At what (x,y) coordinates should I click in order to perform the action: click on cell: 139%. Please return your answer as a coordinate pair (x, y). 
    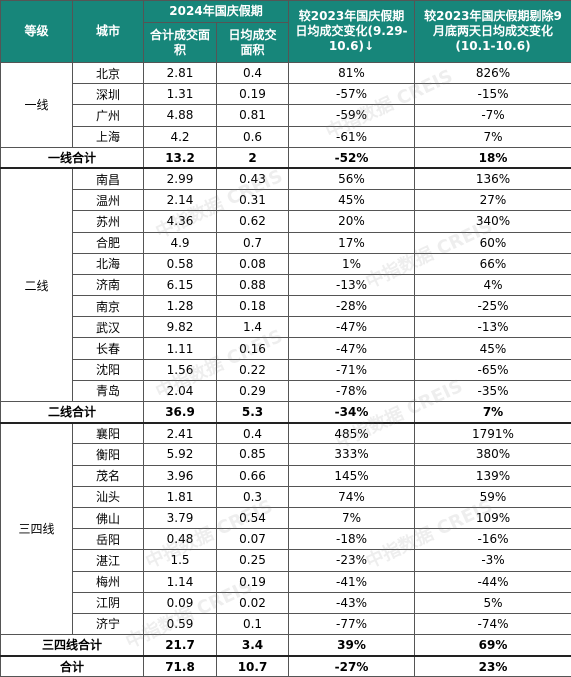
    Looking at the image, I should click on (492, 475).